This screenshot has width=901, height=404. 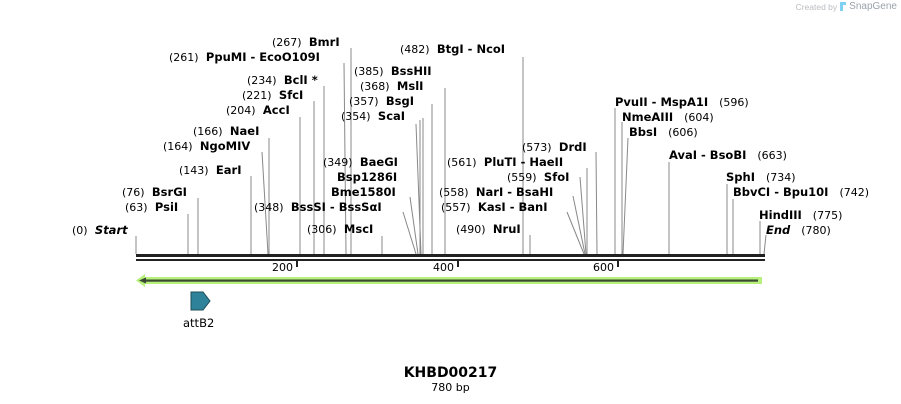 What do you see at coordinates (154, 192) in the screenshot?
I see `site-label-bsrgi: (76) BsrGI` at bounding box center [154, 192].